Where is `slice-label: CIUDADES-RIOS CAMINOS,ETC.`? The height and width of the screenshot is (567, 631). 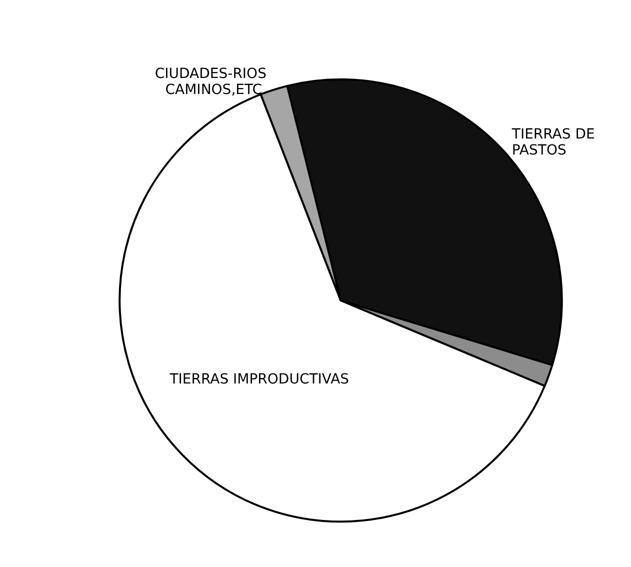
slice-label: CIUDADES-RIOS CAMINOS,ETC. is located at coordinates (210, 82).